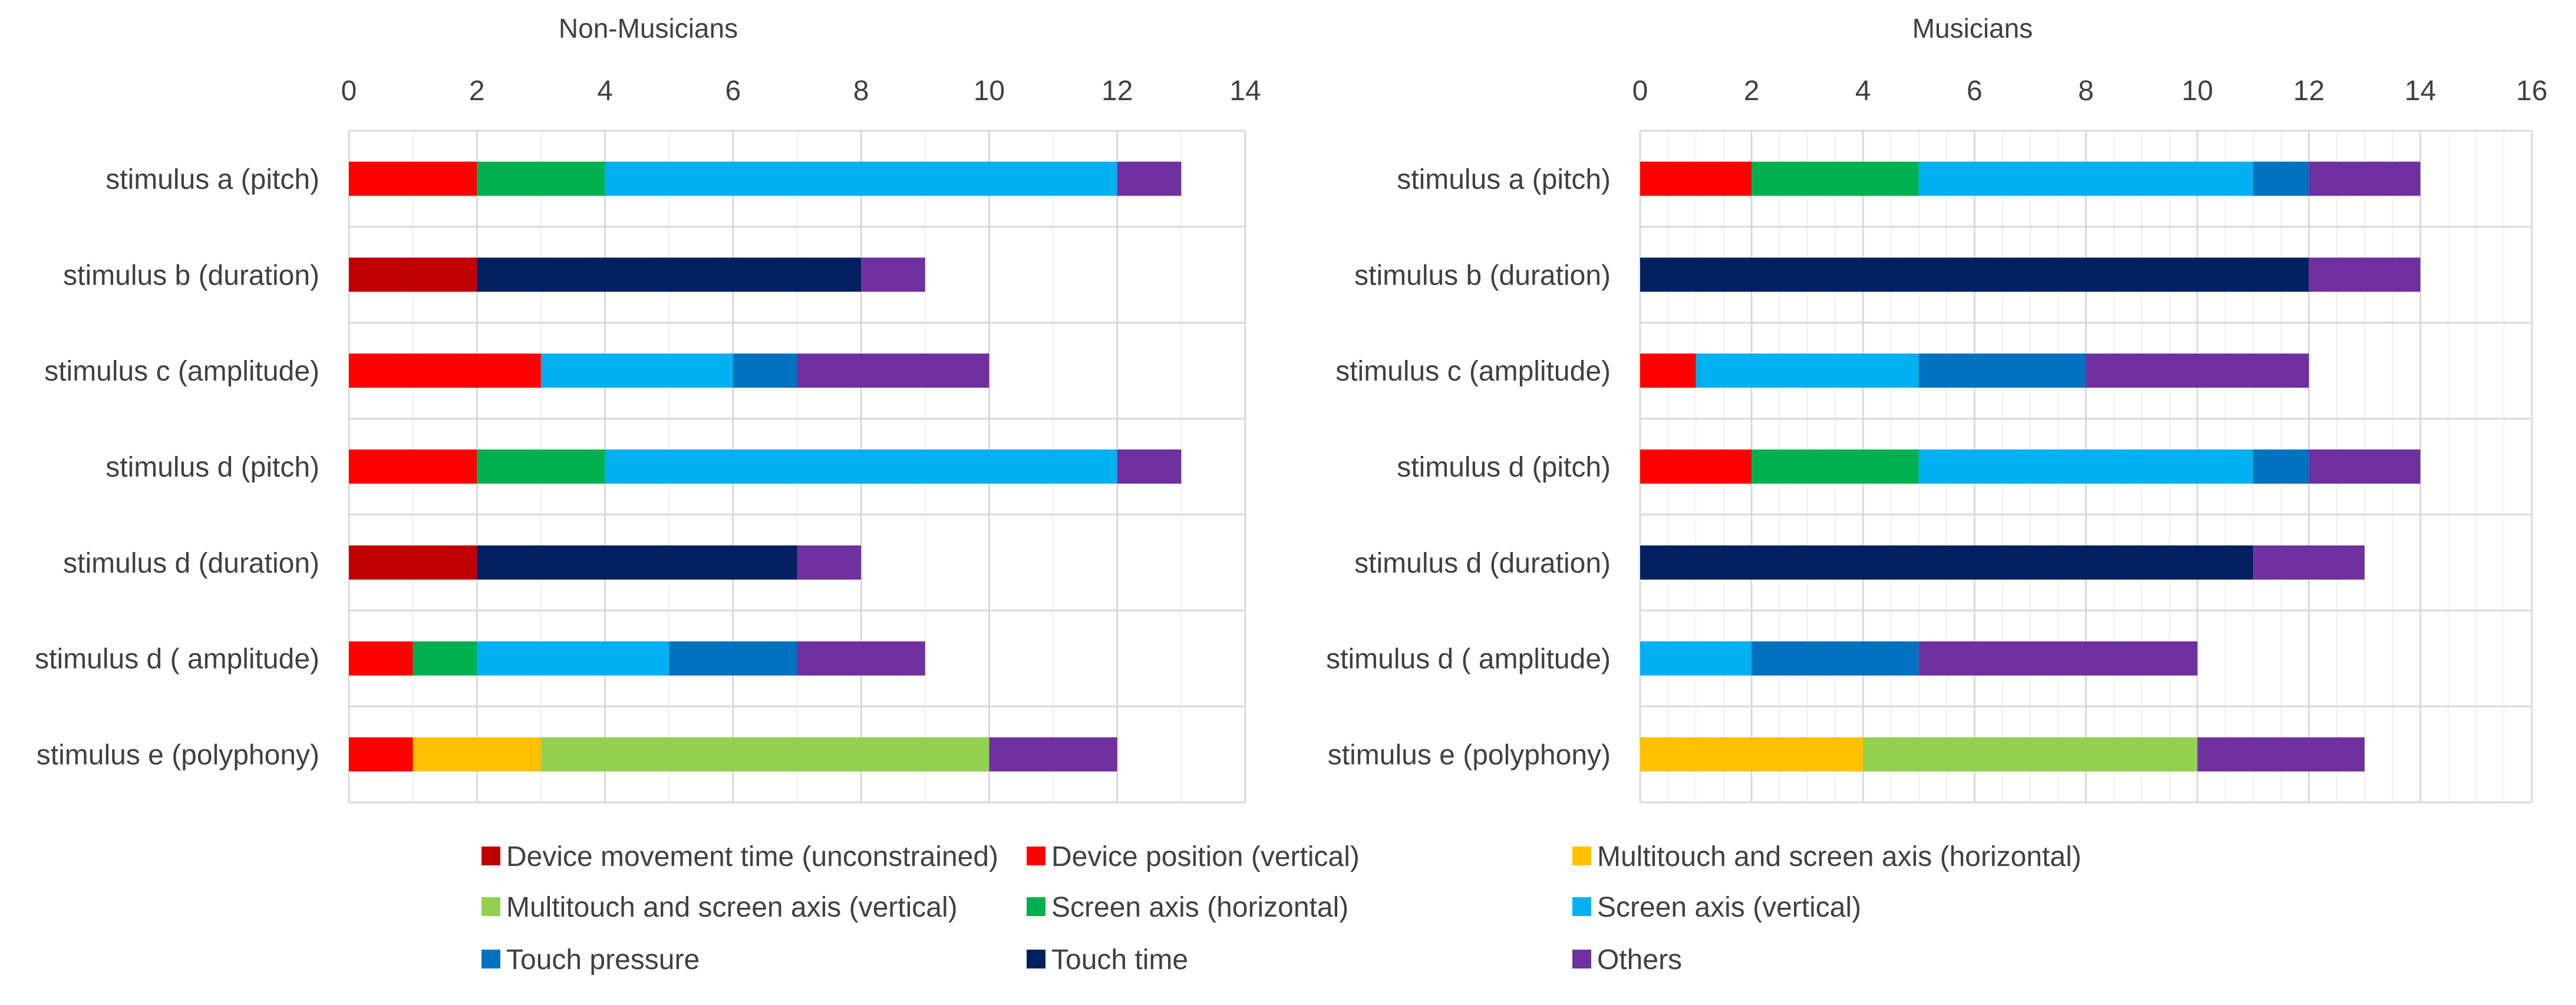  Describe the element at coordinates (491, 906) in the screenshot. I see `legend-swatch-multitouch-and-screen-axis-vertical` at that location.